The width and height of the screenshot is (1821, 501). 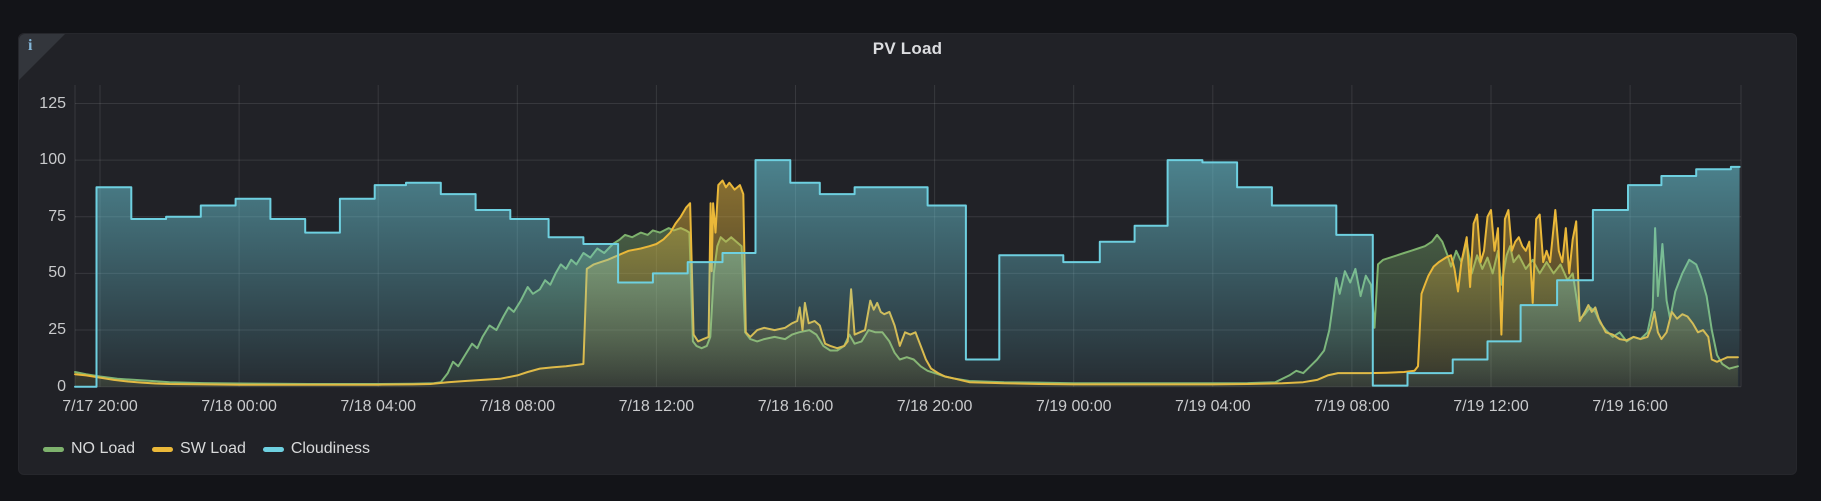 What do you see at coordinates (330, 448) in the screenshot?
I see `legend-label: Cloudiness` at bounding box center [330, 448].